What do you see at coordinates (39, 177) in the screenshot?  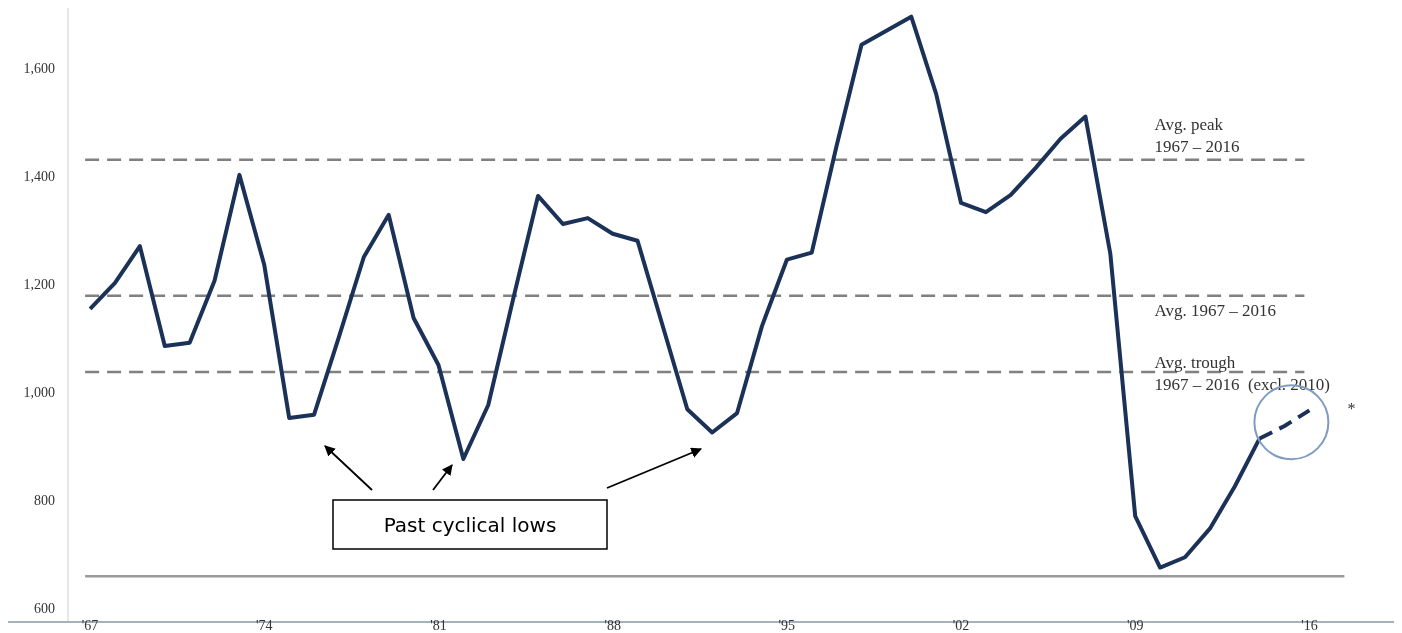 I see `y-tick-label: 1,400` at bounding box center [39, 177].